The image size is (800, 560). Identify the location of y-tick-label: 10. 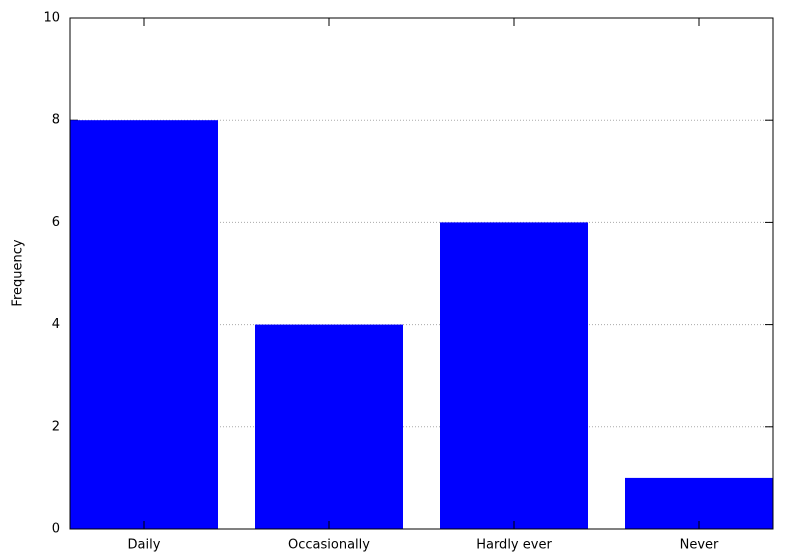
(51, 18).